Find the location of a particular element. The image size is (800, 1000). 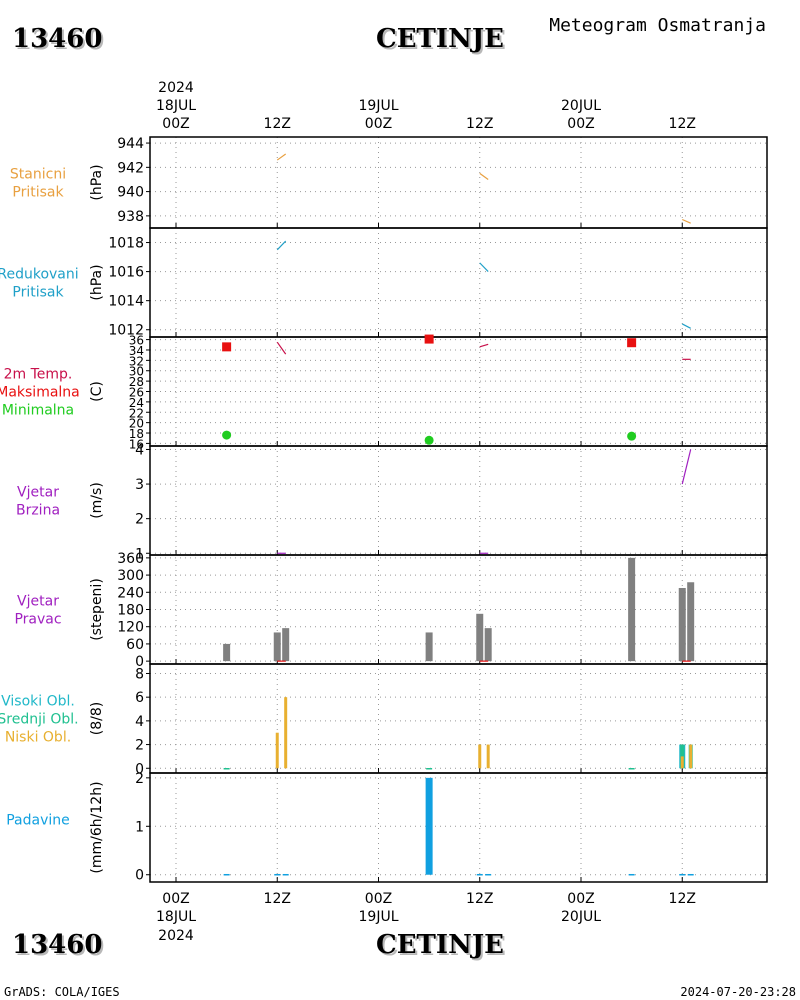

station-name-bottom: CETINJE is located at coordinates (440, 945).